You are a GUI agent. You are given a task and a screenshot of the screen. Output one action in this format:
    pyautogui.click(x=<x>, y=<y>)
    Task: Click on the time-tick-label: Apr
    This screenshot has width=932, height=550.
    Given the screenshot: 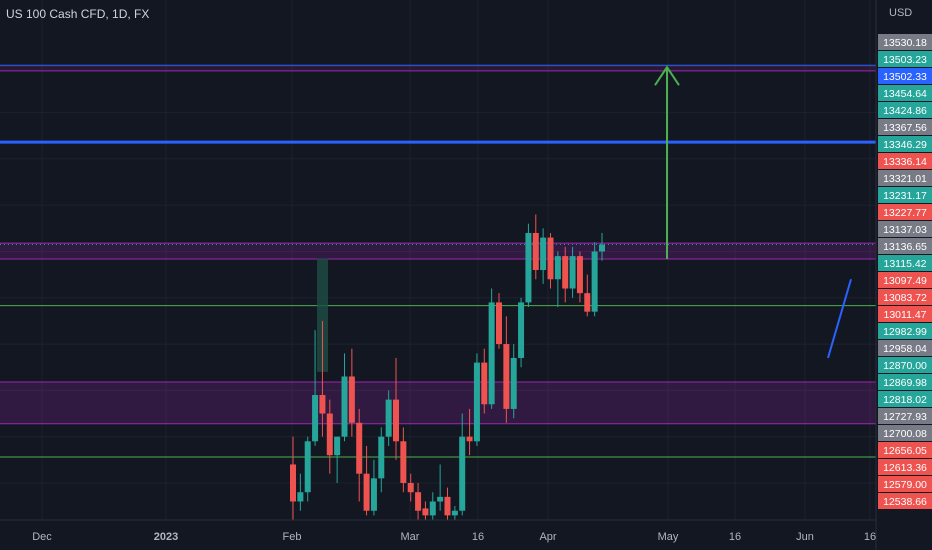 What is the action you would take?
    pyautogui.click(x=547, y=537)
    